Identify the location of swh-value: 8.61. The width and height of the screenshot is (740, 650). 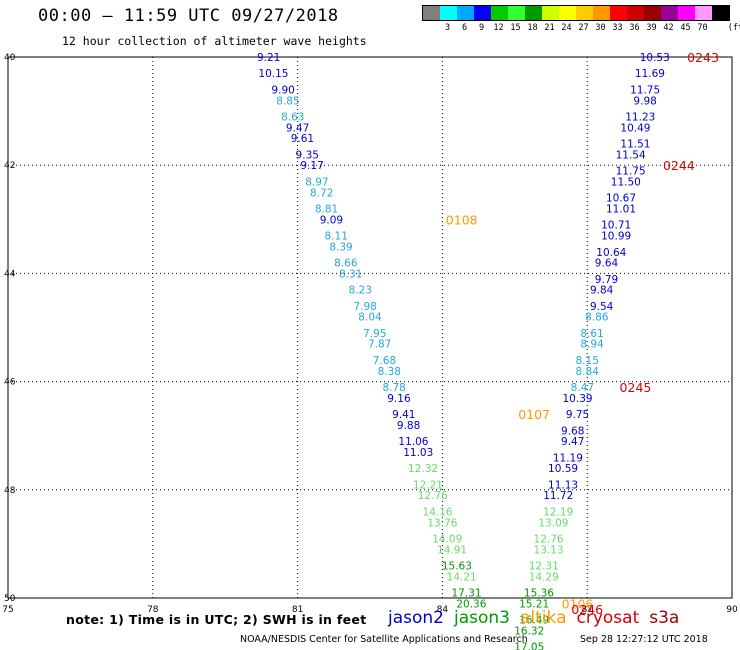
(591, 334).